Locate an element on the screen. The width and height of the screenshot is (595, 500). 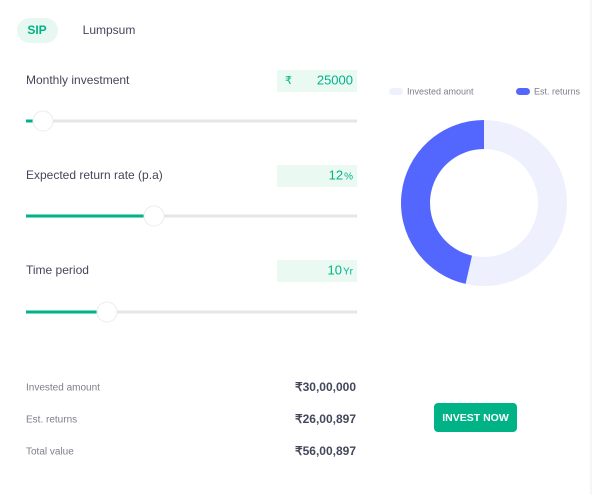
summary-value: ₹56,00,897 is located at coordinates (325, 451).